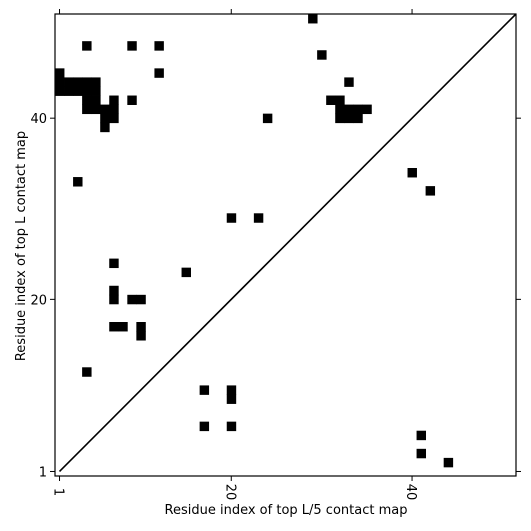 This screenshot has height=531, width=531. I want to click on y-tick-label: 1, so click(43, 472).